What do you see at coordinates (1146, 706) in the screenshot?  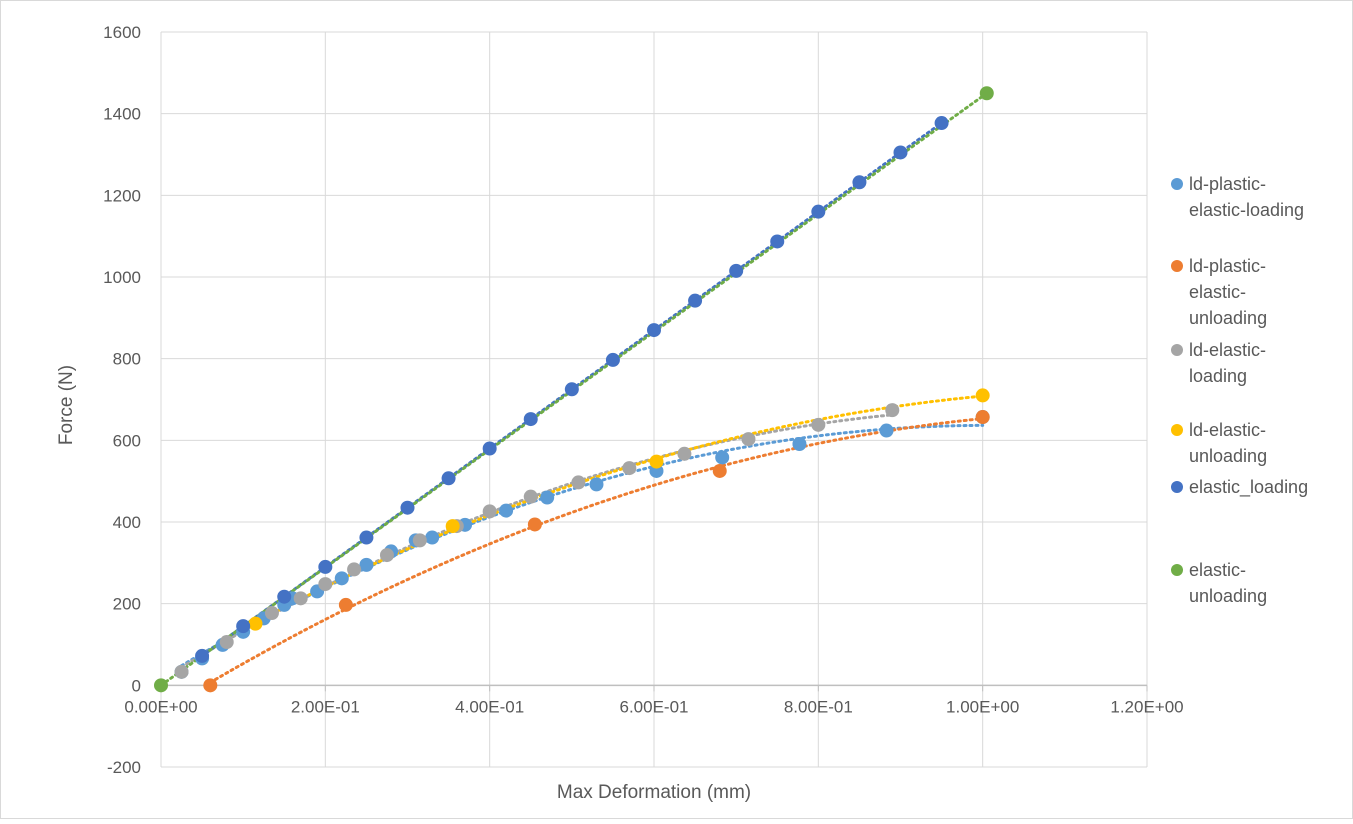 I see `x-tick-label: 1.20E+00` at bounding box center [1146, 706].